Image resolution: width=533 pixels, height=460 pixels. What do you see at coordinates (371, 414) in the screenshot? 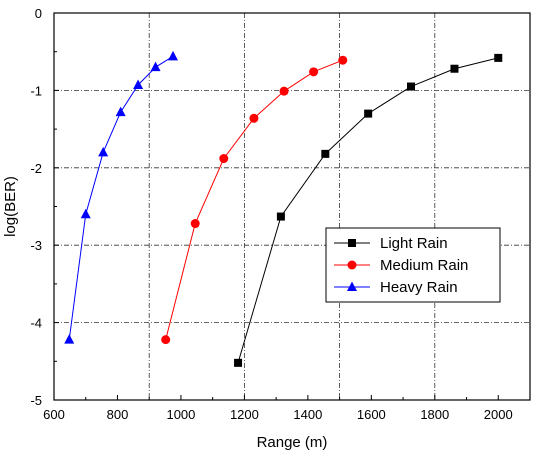
I see `x-tick-label: 1600` at bounding box center [371, 414].